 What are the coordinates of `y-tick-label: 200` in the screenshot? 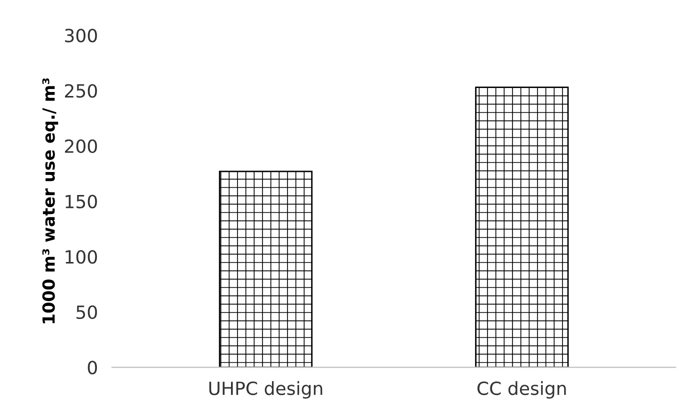 It's located at (81, 146).